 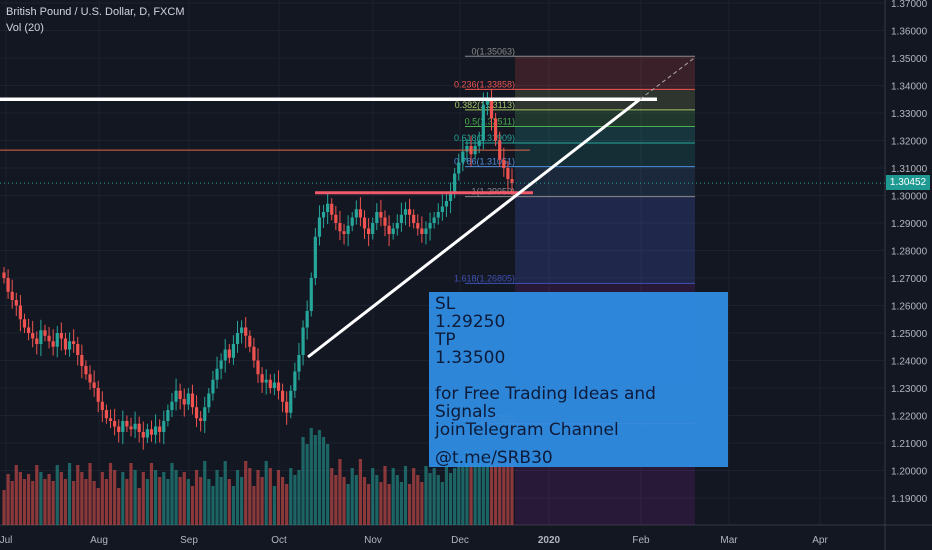 What do you see at coordinates (493, 51) in the screenshot?
I see `fib-level-label: 0(1.35063)` at bounding box center [493, 51].